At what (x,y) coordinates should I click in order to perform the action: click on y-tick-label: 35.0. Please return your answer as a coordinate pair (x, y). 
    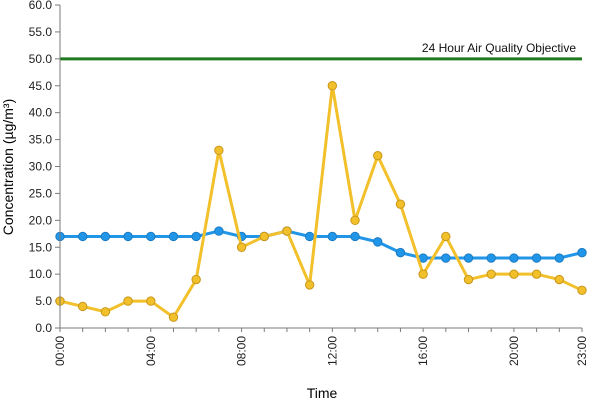
    Looking at the image, I should click on (41, 140).